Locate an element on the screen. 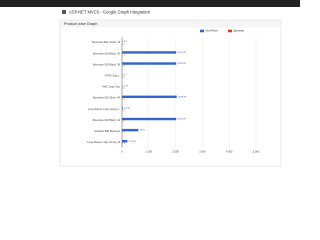 Image resolution: width=320 pixels, height=240 pixels. value-label: 5.7 is located at coordinates (126, 75).